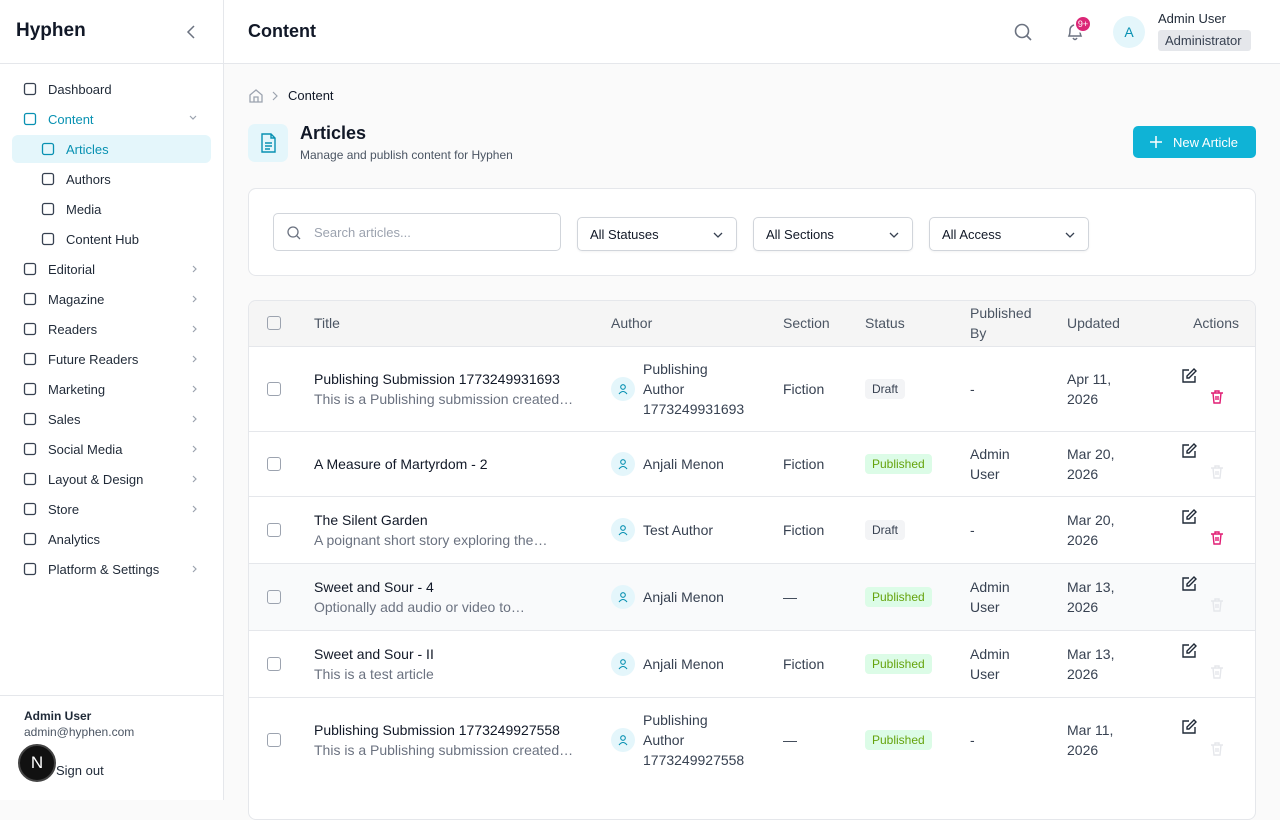 The width and height of the screenshot is (1280, 820). Describe the element at coordinates (111, 509) in the screenshot. I see `nav-item: Store` at that location.